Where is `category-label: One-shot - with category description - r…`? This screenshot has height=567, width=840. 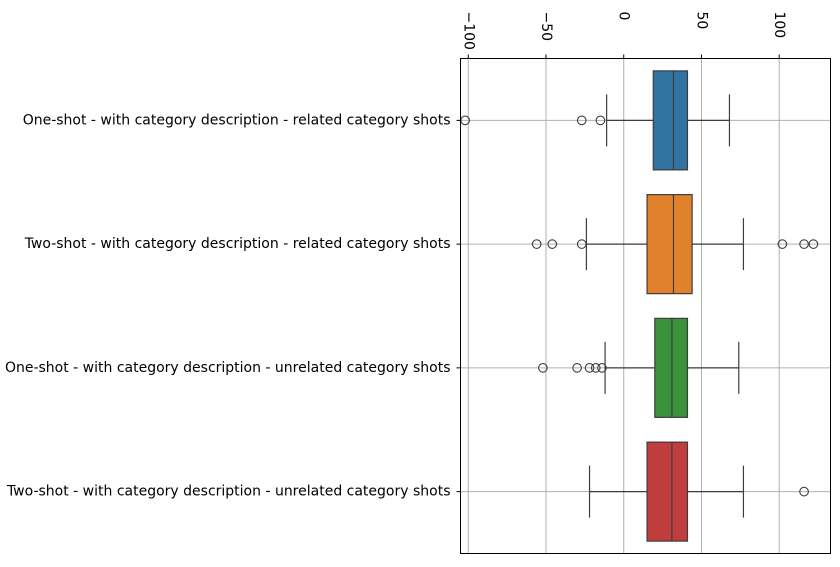 category-label: One-shot - with category description - r… is located at coordinates (237, 120).